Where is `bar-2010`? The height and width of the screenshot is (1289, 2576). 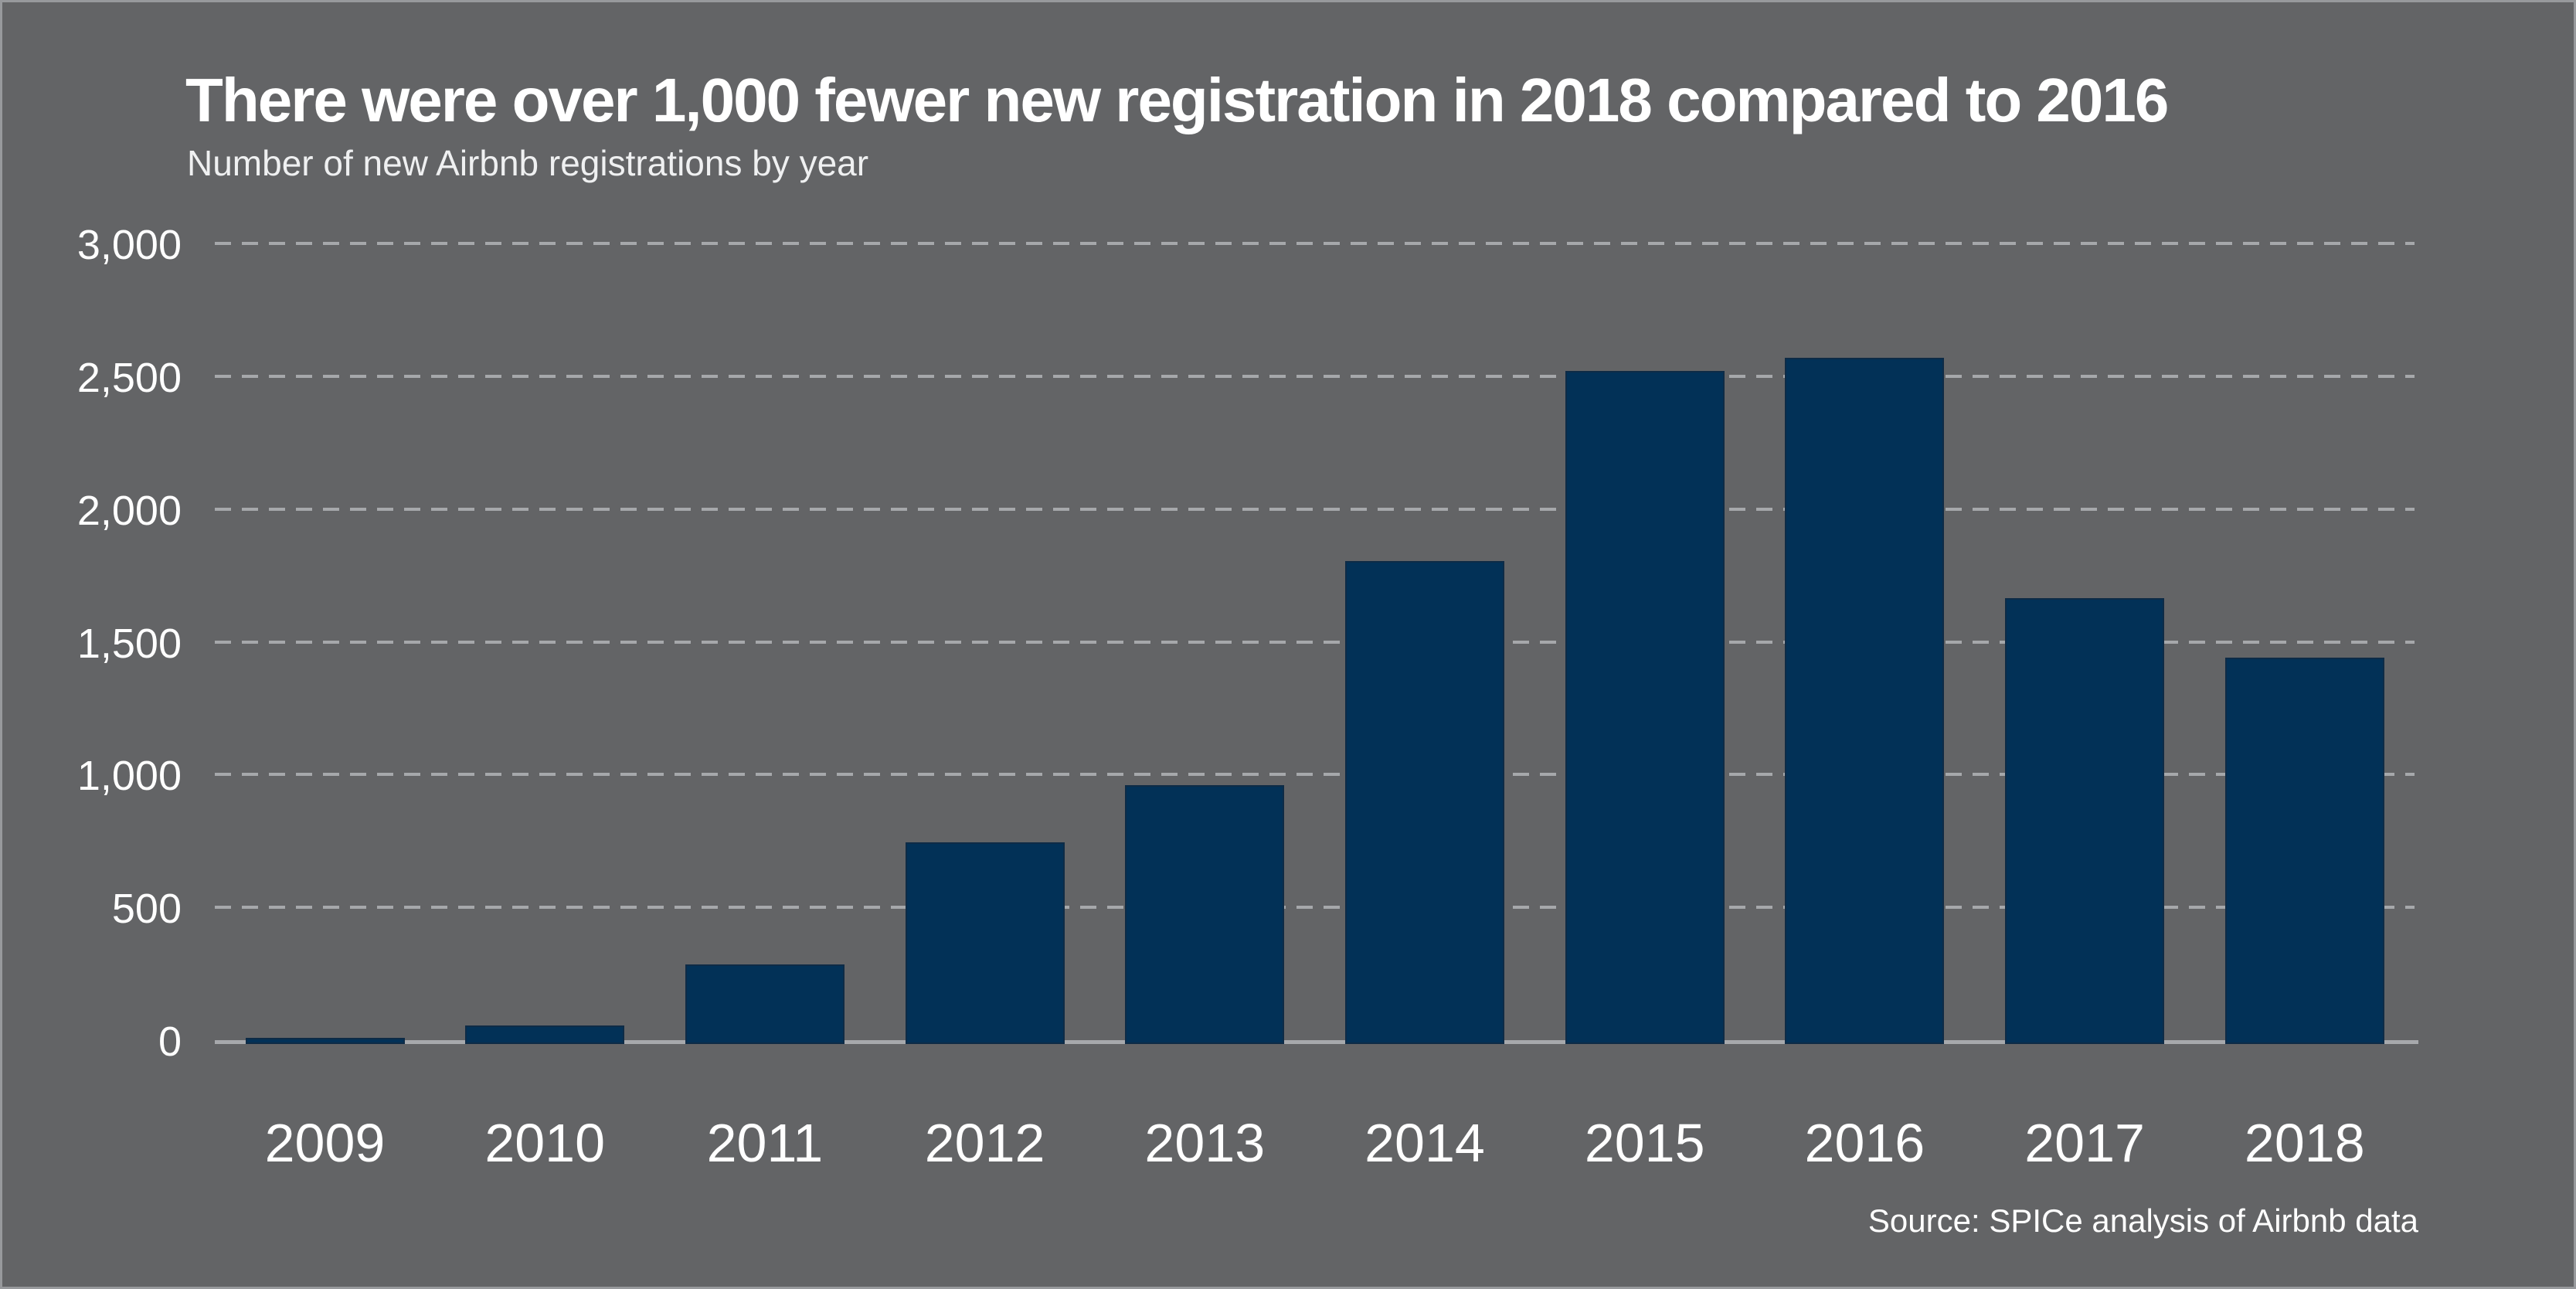 bar-2010 is located at coordinates (545, 1034).